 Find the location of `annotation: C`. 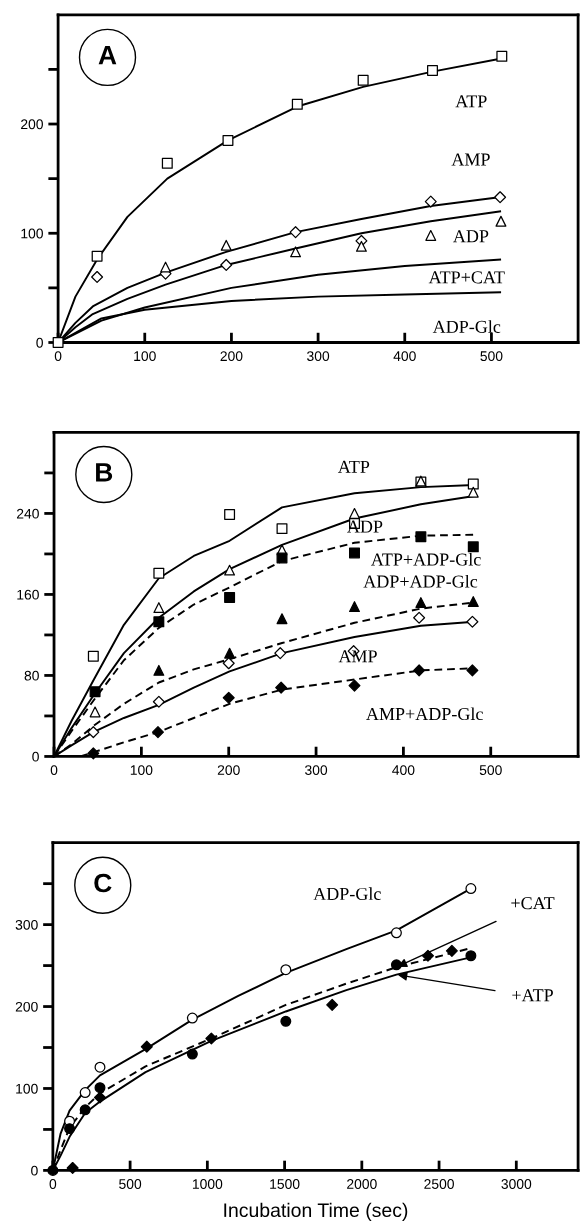

annotation: C is located at coordinates (103, 883).